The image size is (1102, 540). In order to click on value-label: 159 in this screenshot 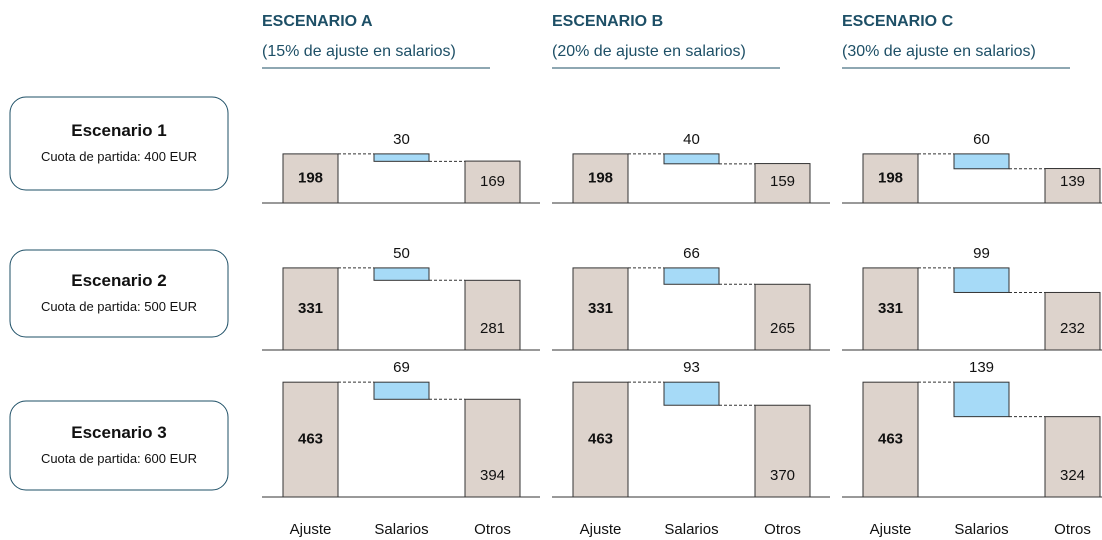, I will do `click(782, 181)`.